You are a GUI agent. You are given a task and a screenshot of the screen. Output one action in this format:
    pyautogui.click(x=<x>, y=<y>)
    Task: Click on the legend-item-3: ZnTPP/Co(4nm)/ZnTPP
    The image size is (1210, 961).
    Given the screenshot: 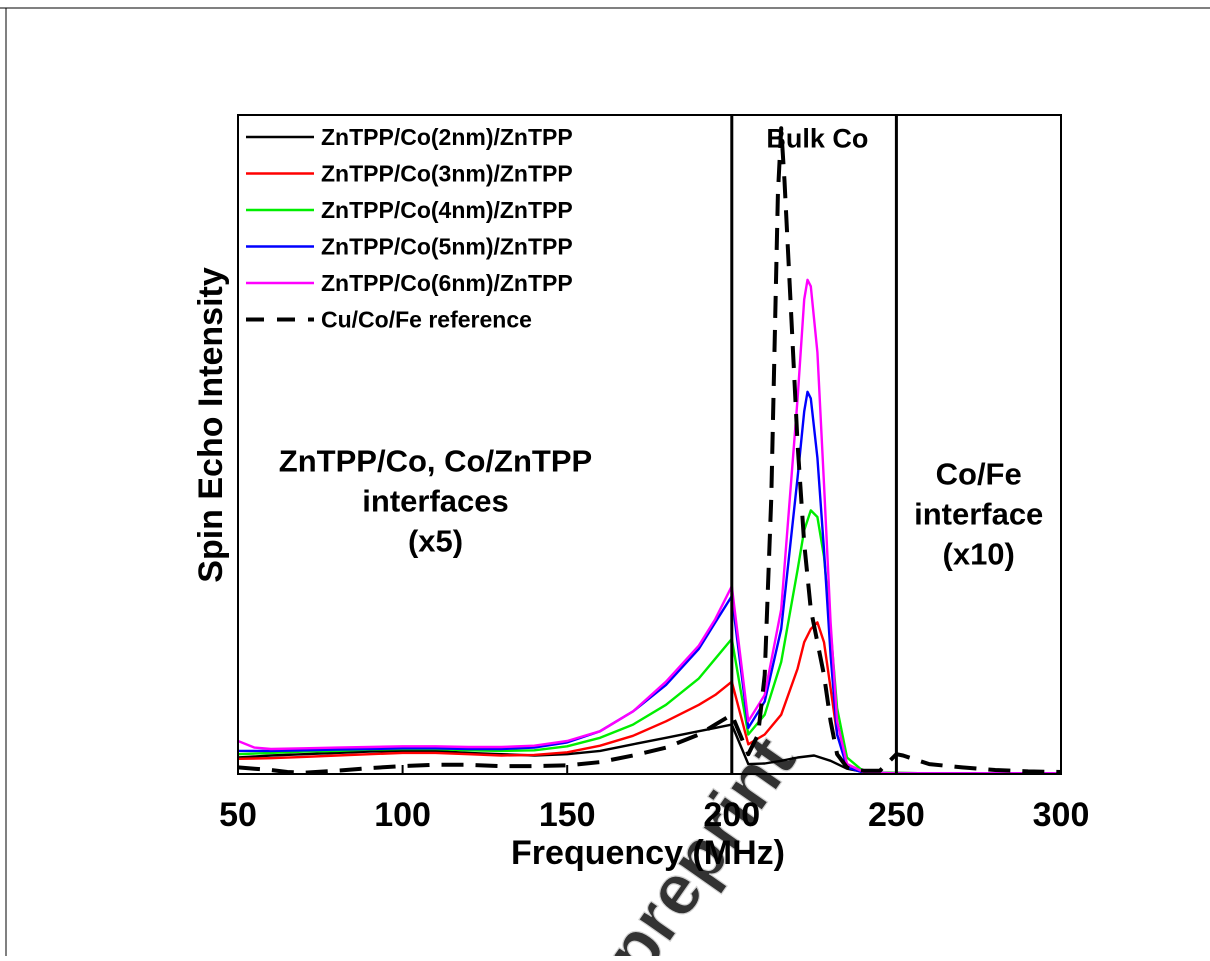 What is the action you would take?
    pyautogui.click(x=409, y=210)
    